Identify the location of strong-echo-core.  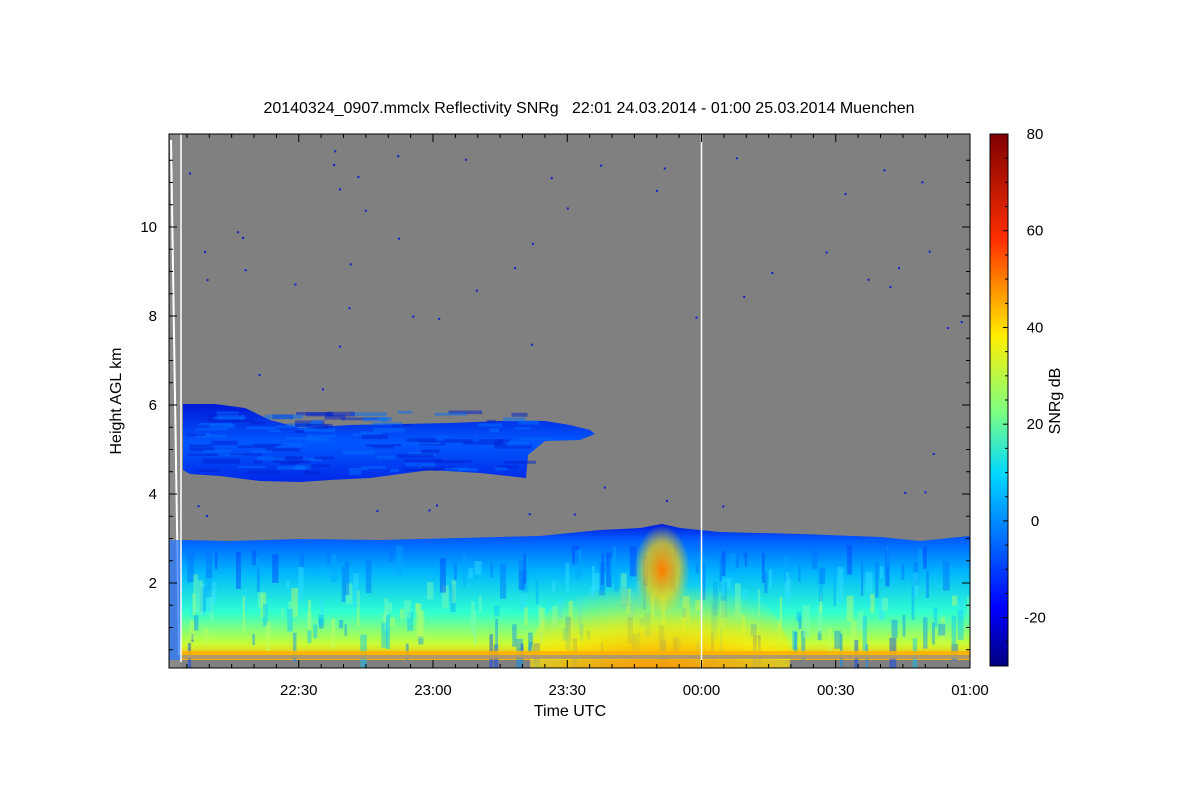
(660, 616).